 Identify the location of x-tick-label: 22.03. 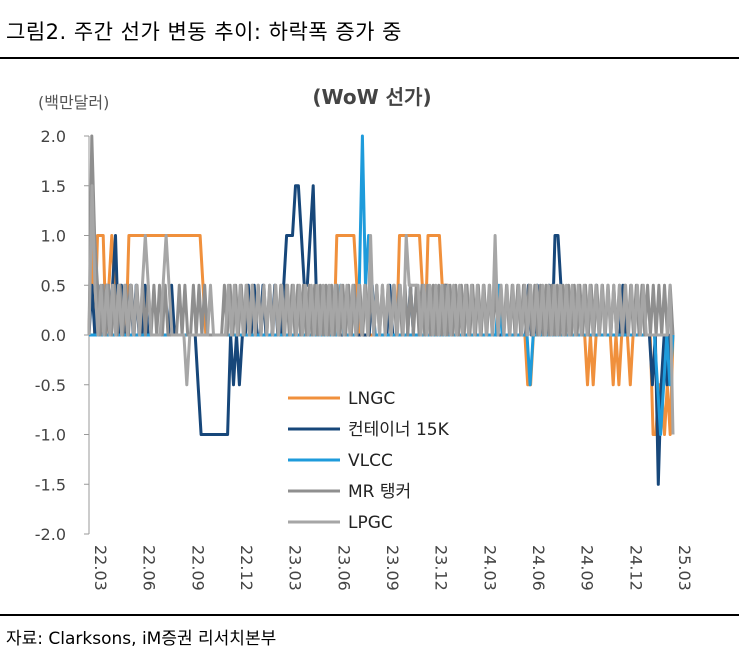
(100, 568).